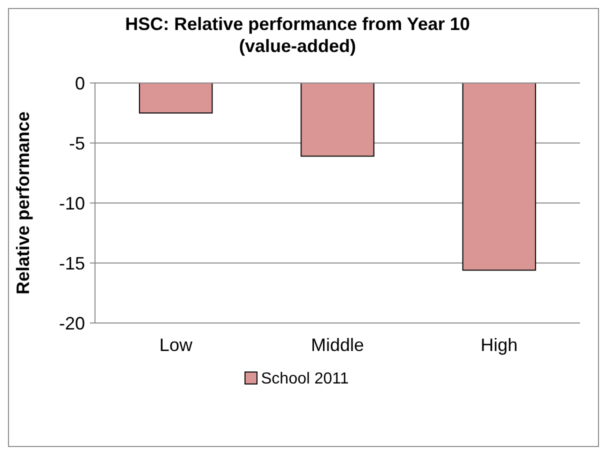 This screenshot has height=455, width=608. I want to click on y-tick-label: 0, so click(79, 83).